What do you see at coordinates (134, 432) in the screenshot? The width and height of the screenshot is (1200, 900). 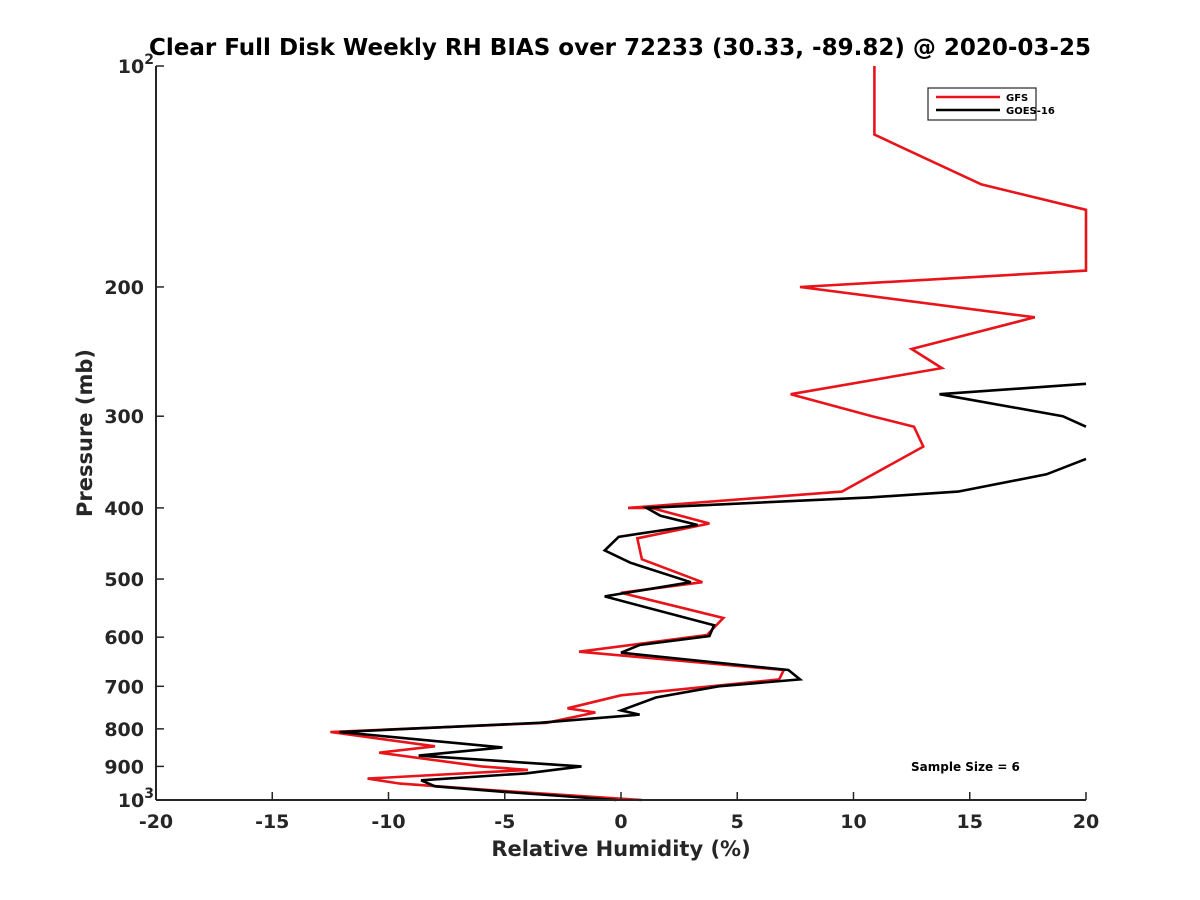 I see `y-ticks: 10² 200 300 400 500 600 700 800 900 10³` at bounding box center [134, 432].